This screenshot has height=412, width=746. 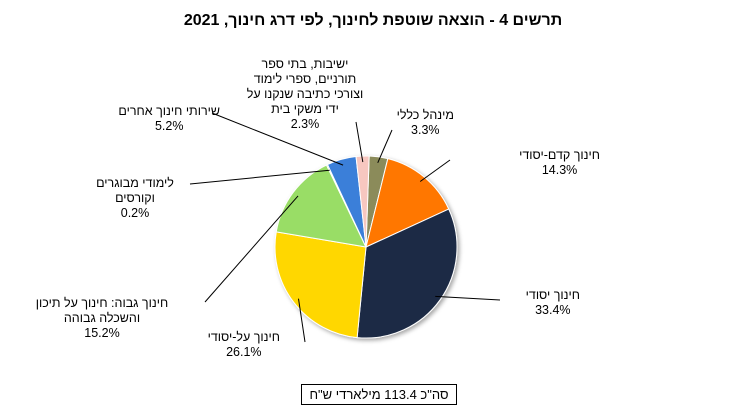 What do you see at coordinates (359, 142) in the screenshot?
I see `leader-line-yeshivot` at bounding box center [359, 142].